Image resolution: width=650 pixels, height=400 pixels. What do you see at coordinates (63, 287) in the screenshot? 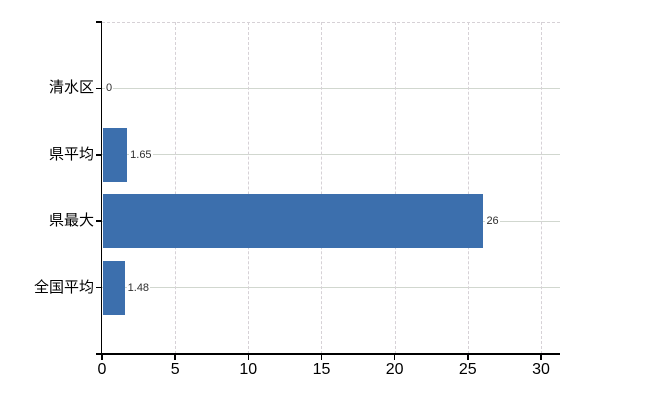
I see `category-label: 全国平均` at bounding box center [63, 287].